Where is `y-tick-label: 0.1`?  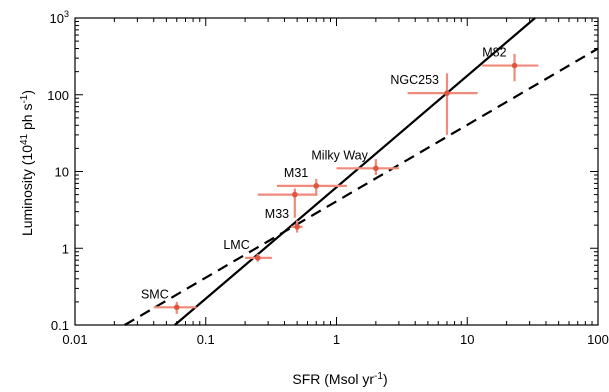 y-tick-label: 0.1 is located at coordinates (60, 325).